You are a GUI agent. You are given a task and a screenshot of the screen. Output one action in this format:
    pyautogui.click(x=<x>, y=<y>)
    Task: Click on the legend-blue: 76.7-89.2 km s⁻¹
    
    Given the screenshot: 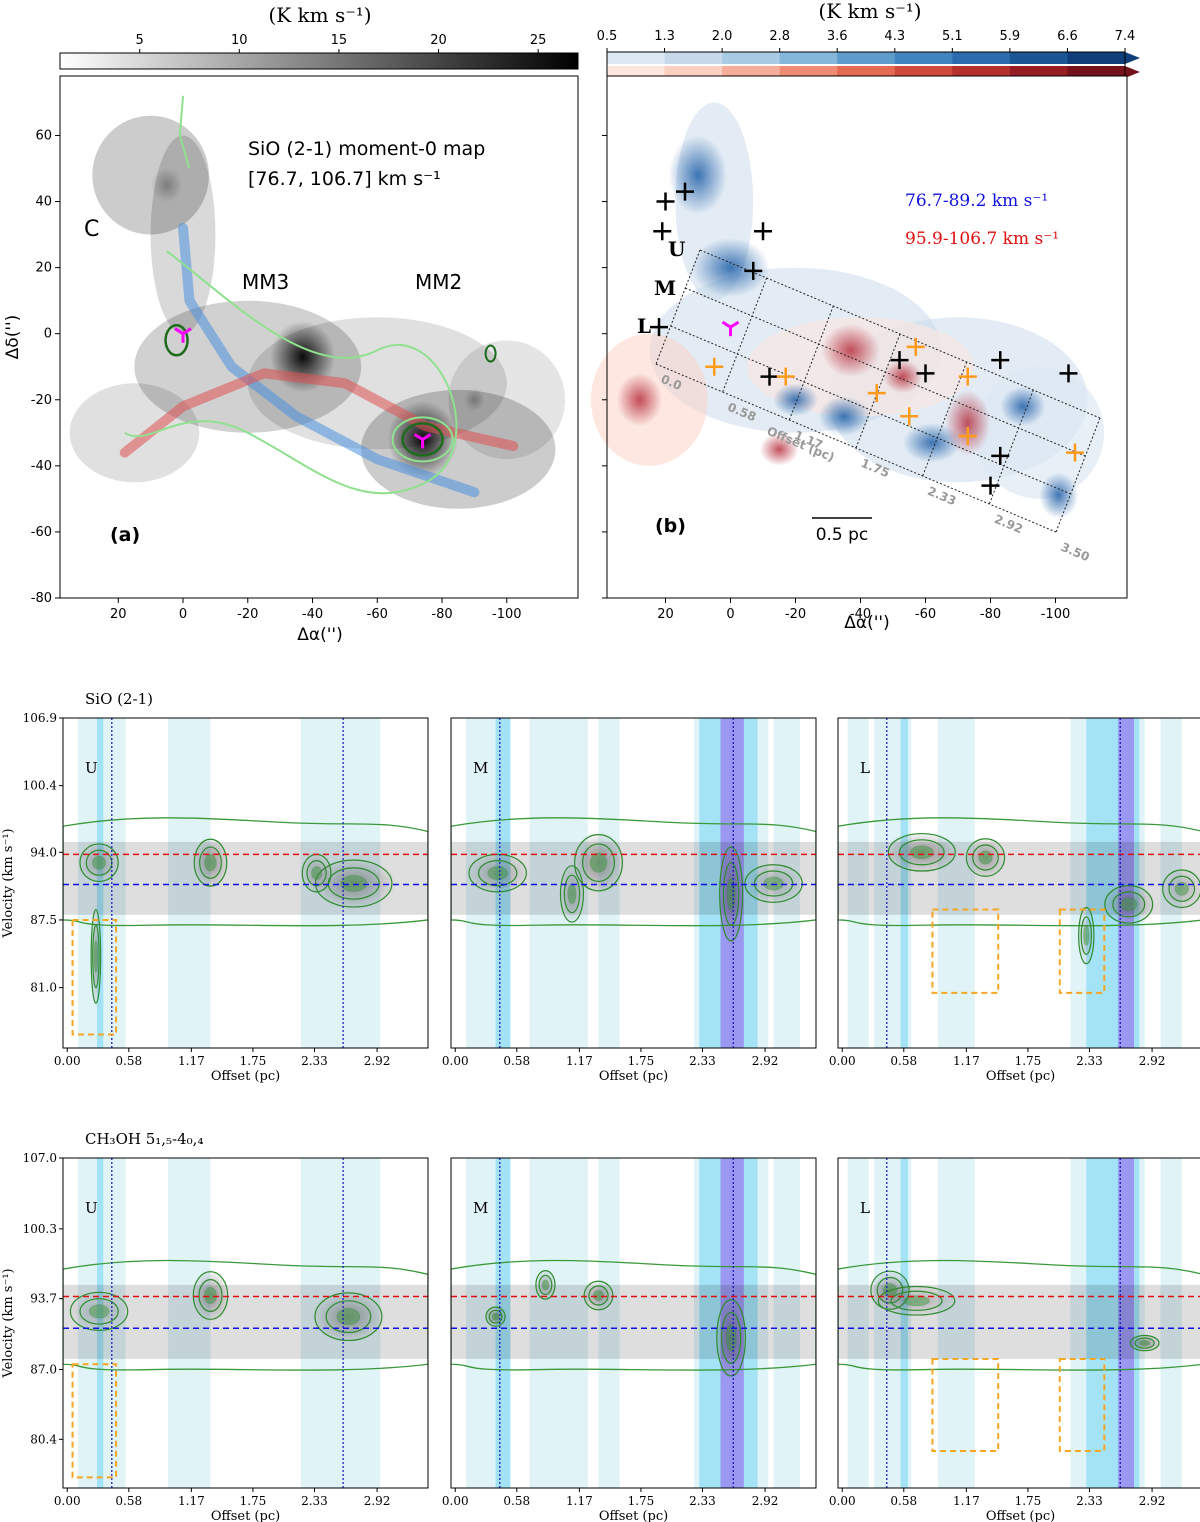 What is the action you would take?
    pyautogui.click(x=976, y=201)
    